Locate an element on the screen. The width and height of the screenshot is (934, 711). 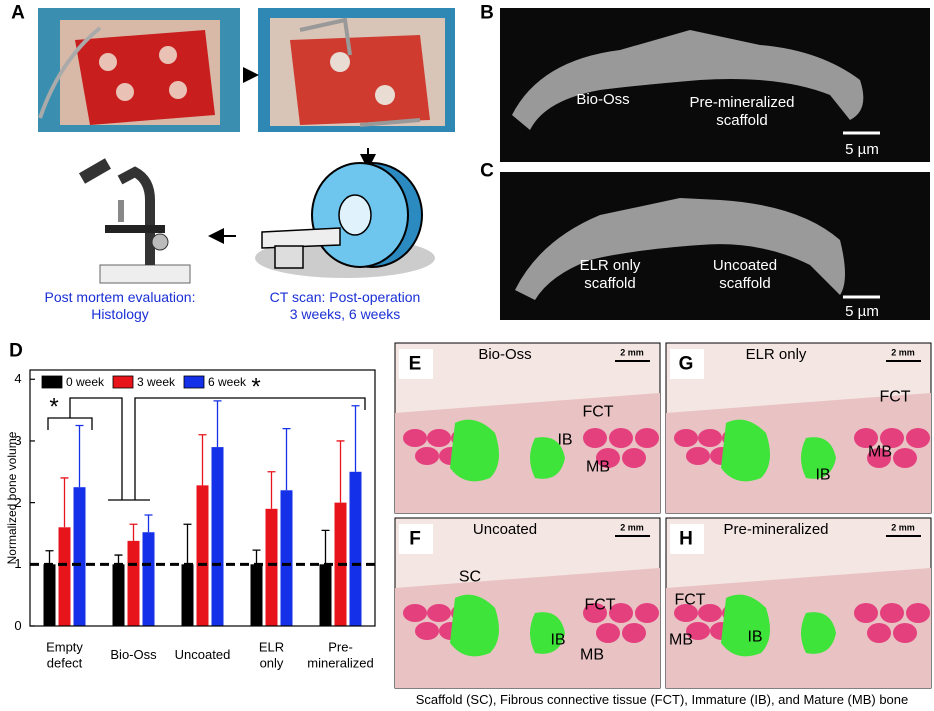
panel-title: Pre-mineralized is located at coordinates (776, 529).